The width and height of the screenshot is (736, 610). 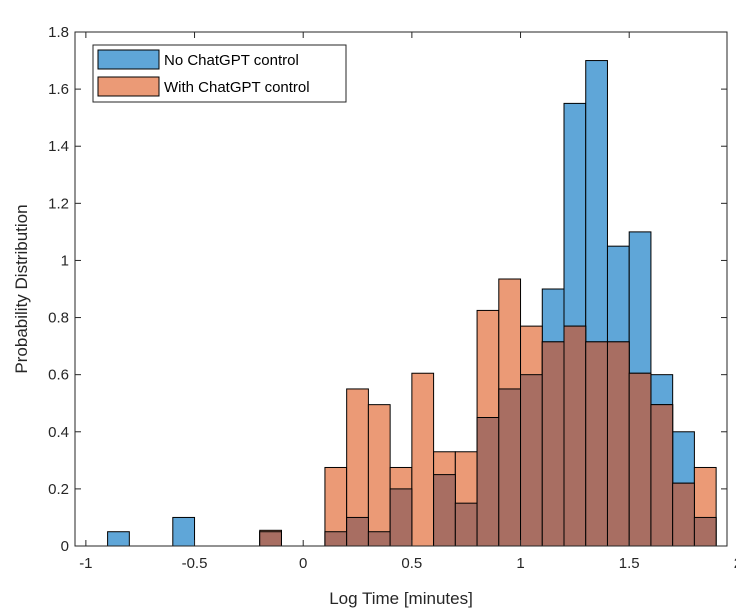 I want to click on y-tick-label: 0.2, so click(x=58, y=489).